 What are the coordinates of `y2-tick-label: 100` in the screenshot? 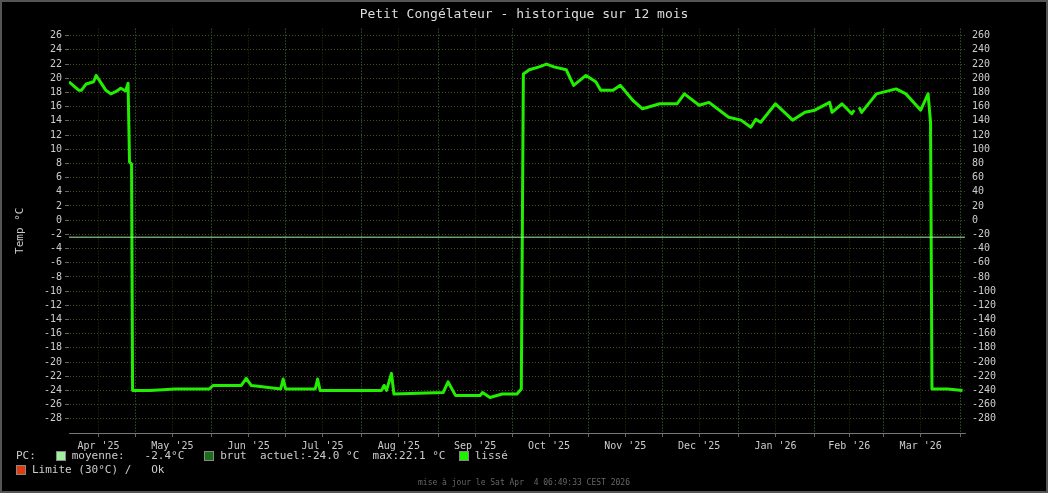 It's located at (981, 148).